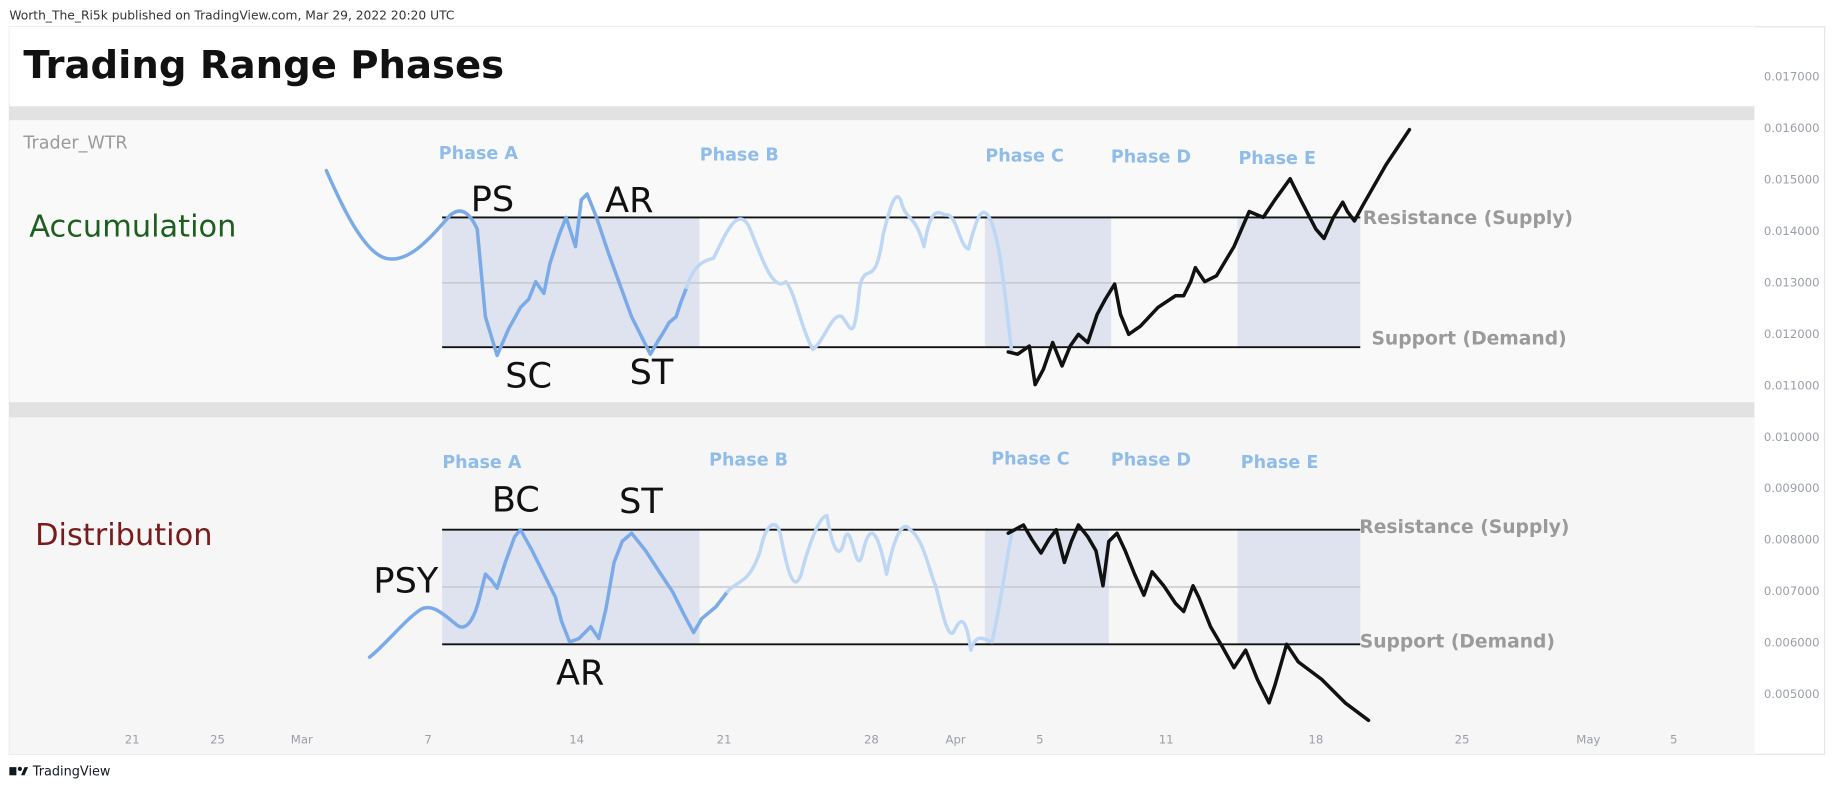 The height and width of the screenshot is (788, 1834). Describe the element at coordinates (882, 65) in the screenshot. I see `title-box` at that location.